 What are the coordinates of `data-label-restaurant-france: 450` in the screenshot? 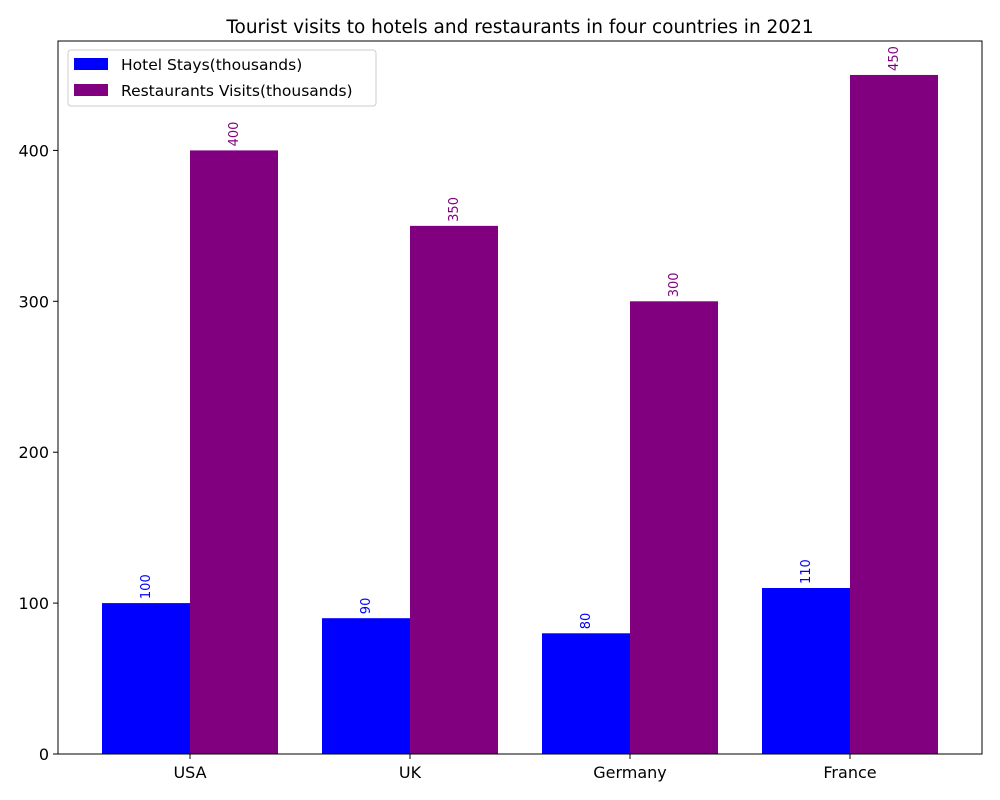 It's located at (894, 58).